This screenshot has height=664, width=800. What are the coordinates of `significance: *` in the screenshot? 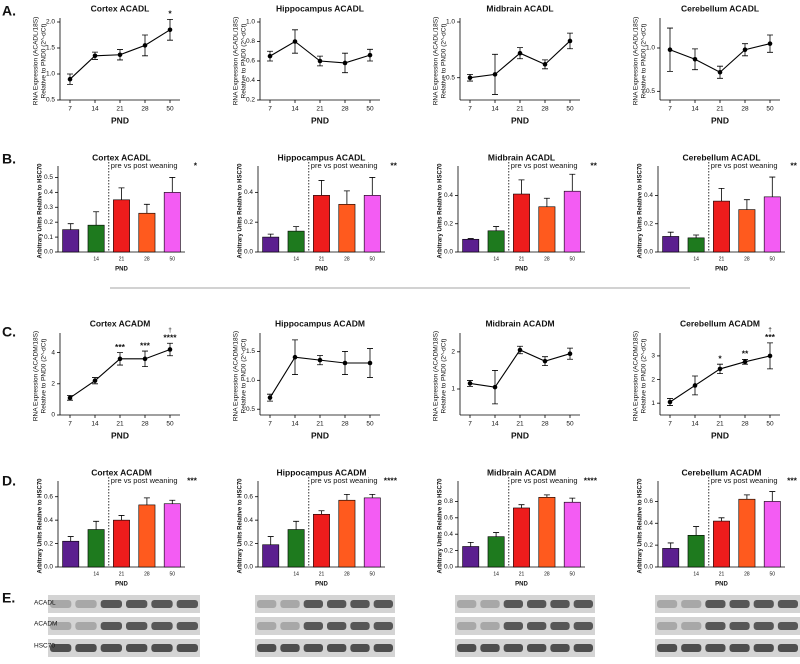 It's located at (196, 165).